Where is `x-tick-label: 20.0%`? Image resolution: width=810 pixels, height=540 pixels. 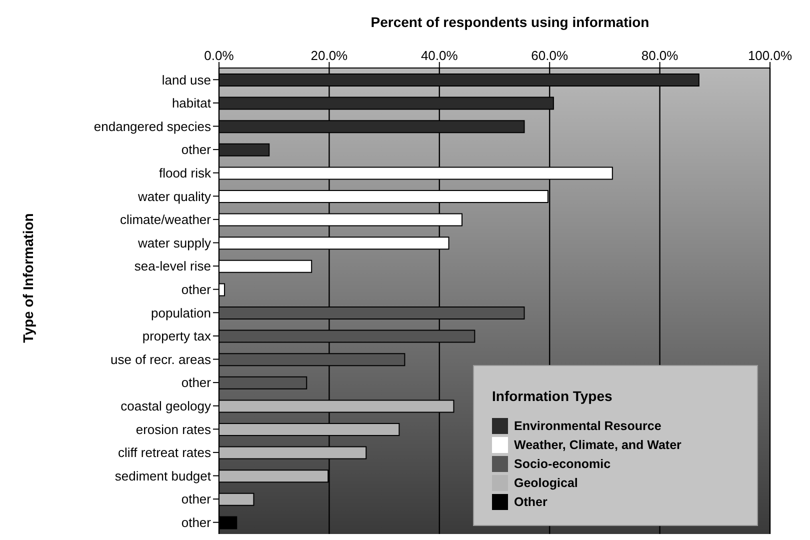 x-tick-label: 20.0% is located at coordinates (329, 55).